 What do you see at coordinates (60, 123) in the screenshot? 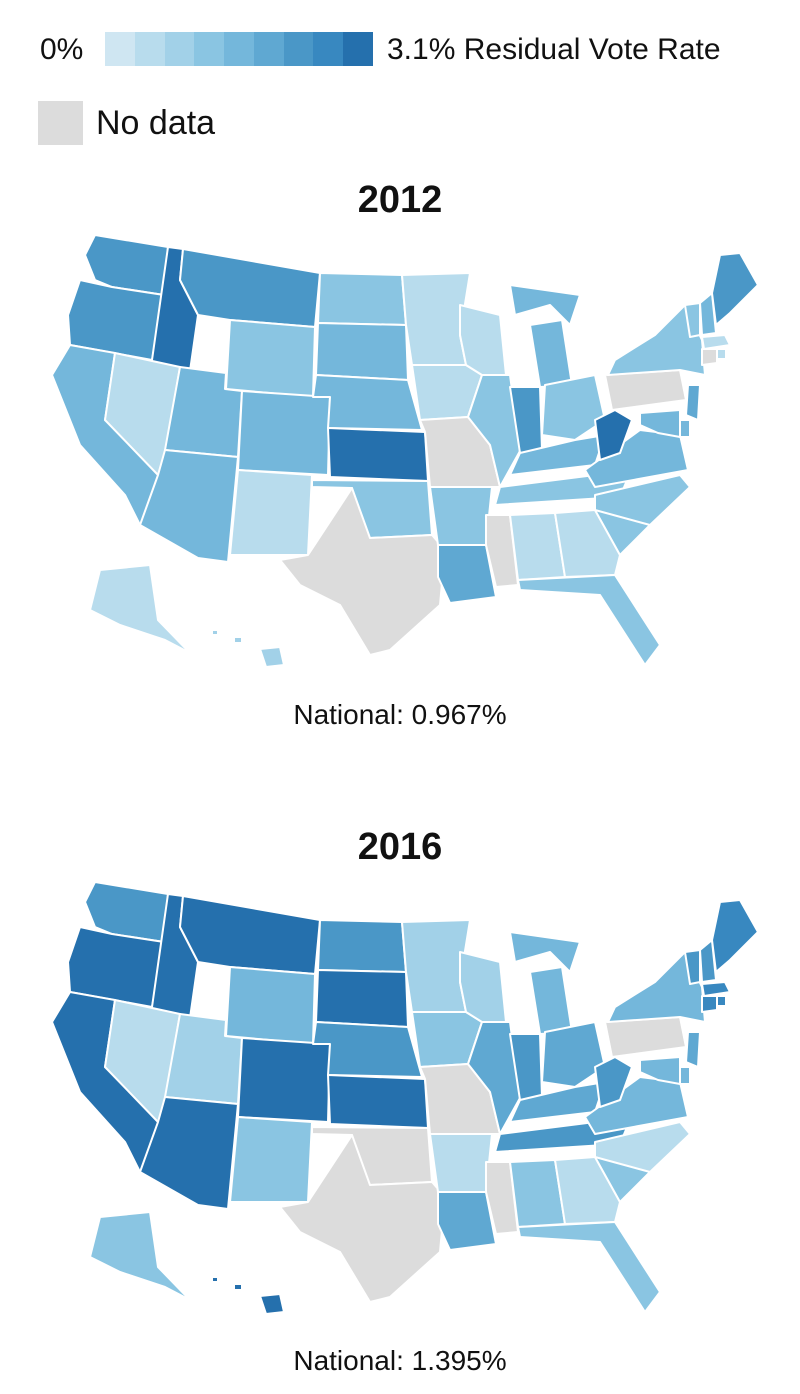
I see `no-data-swatch` at bounding box center [60, 123].